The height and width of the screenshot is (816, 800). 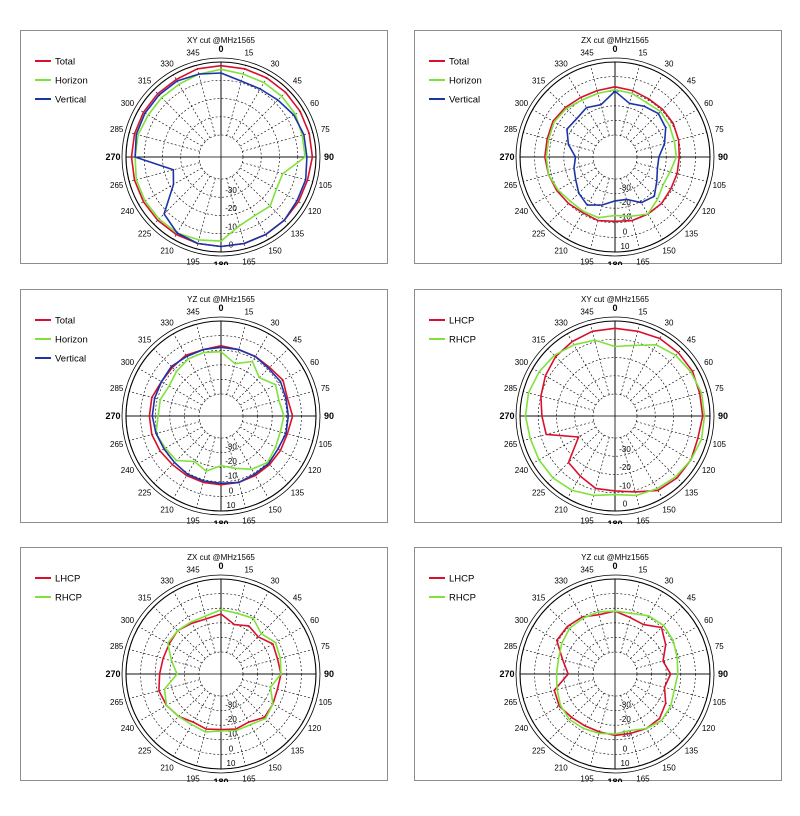 I want to click on series-line-rhcp, so click(x=222, y=670).